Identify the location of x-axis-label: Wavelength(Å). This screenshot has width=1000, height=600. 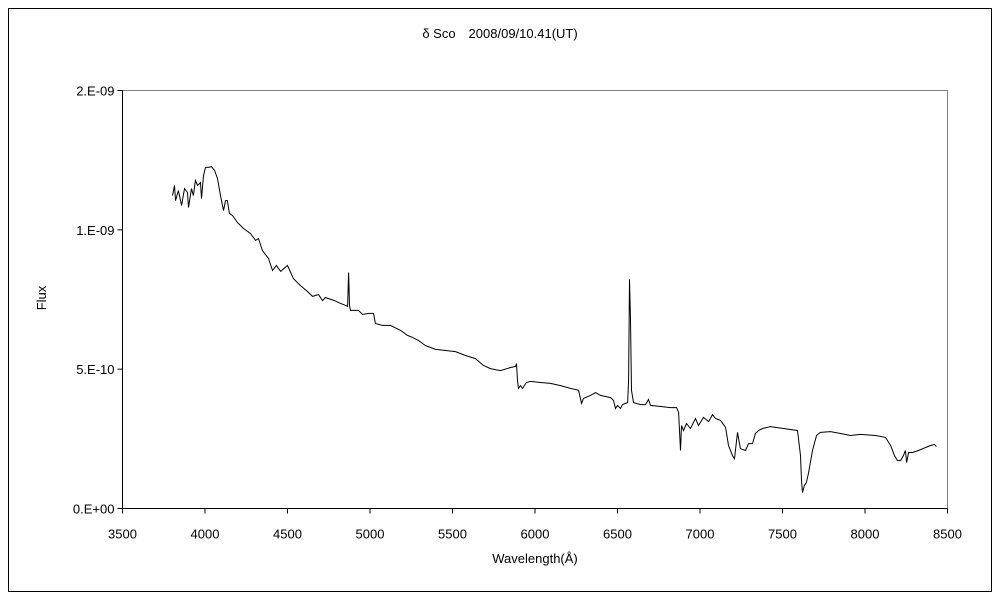
(535, 558).